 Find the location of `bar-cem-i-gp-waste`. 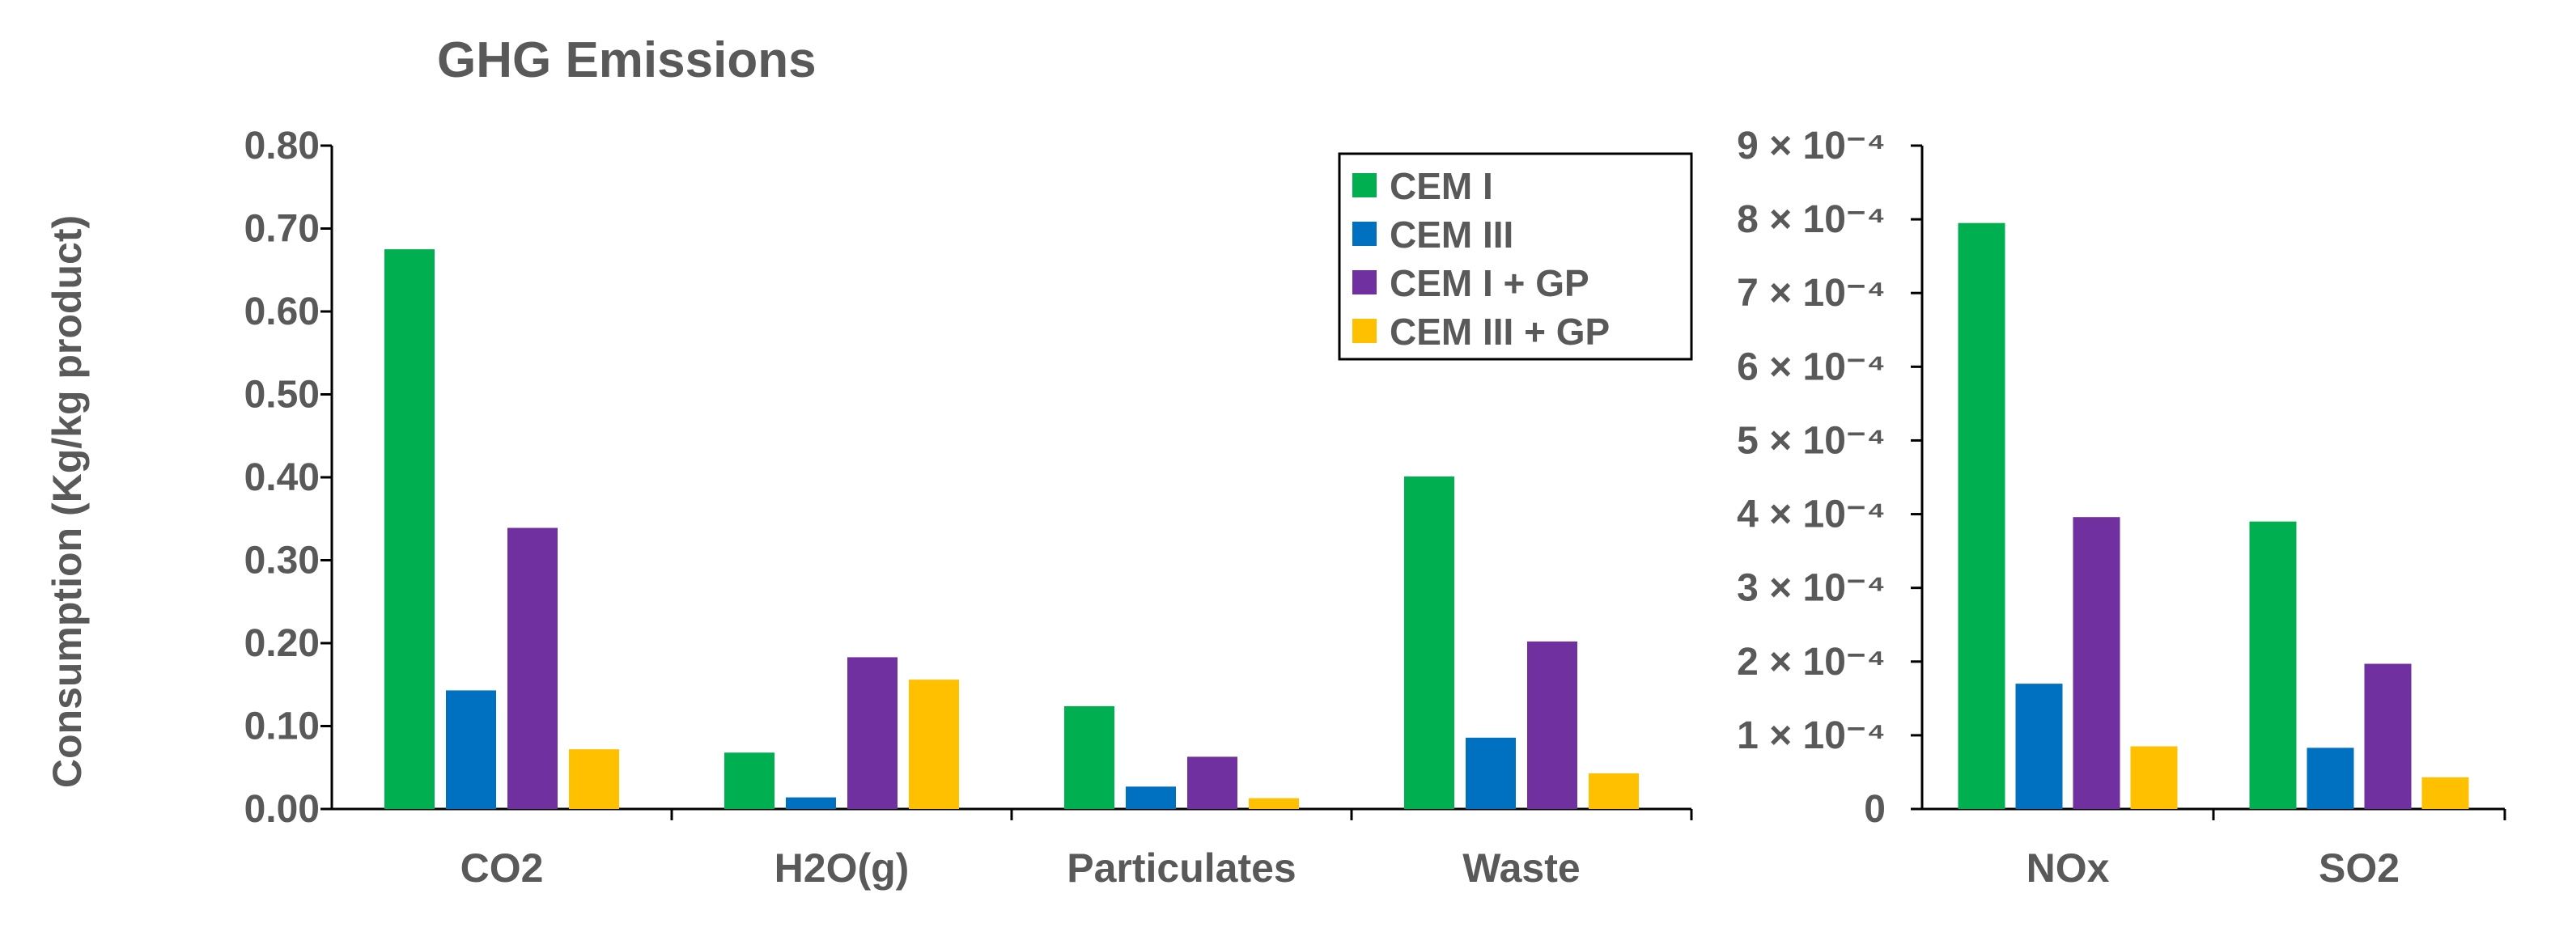

bar-cem-i-gp-waste is located at coordinates (1552, 725).